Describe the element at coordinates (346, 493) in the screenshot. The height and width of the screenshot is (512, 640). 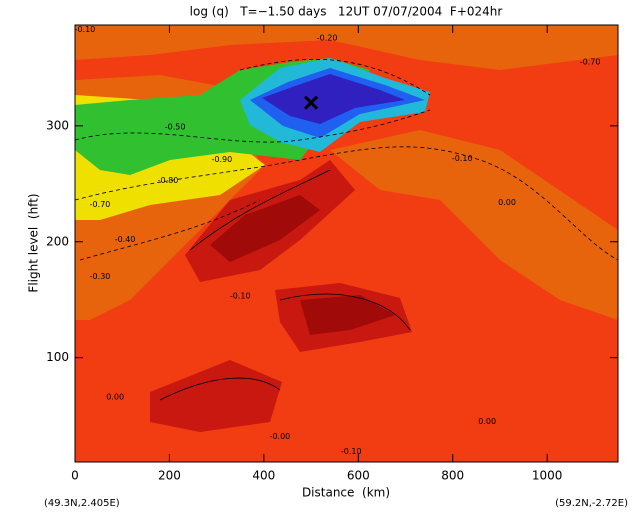
I see `x-axis-label: Distance (km)` at that location.